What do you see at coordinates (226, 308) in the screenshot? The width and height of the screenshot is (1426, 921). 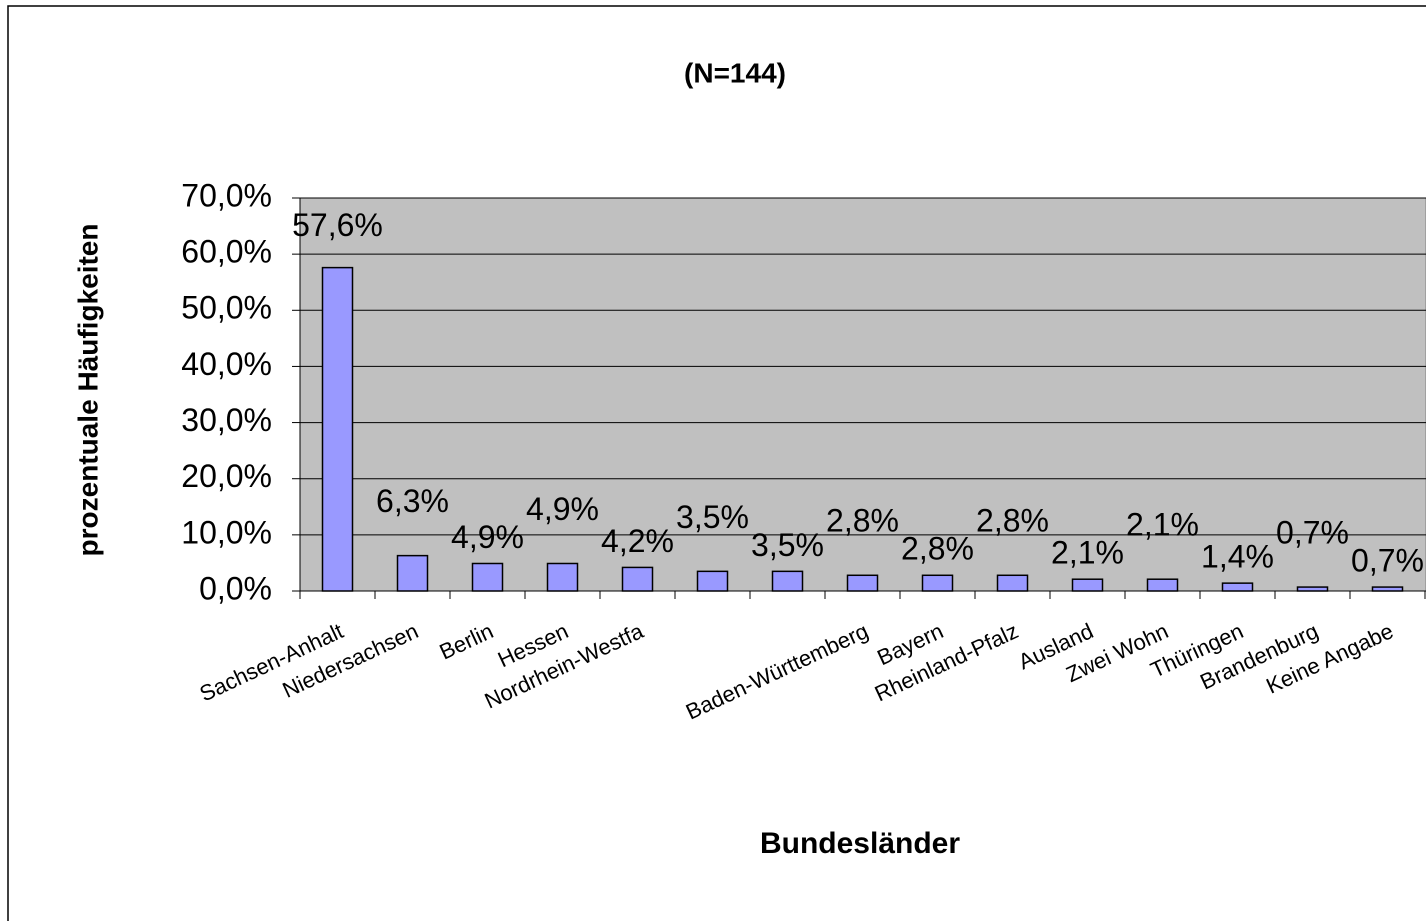 I see `y-tick-label: 50,0%` at bounding box center [226, 308].